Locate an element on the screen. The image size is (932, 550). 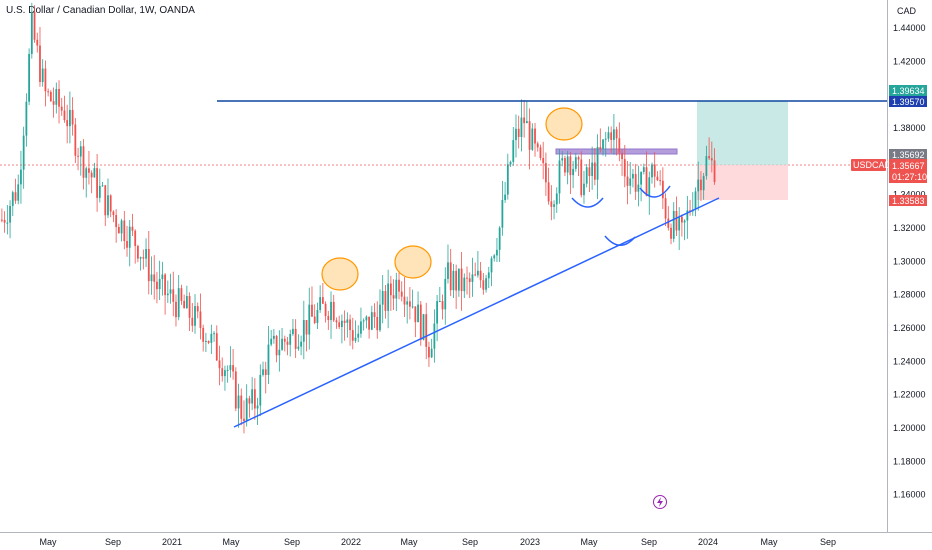
chart-title: U.S. Dollar / Canadian Dollar, 1W, OANDA is located at coordinates (100, 10).